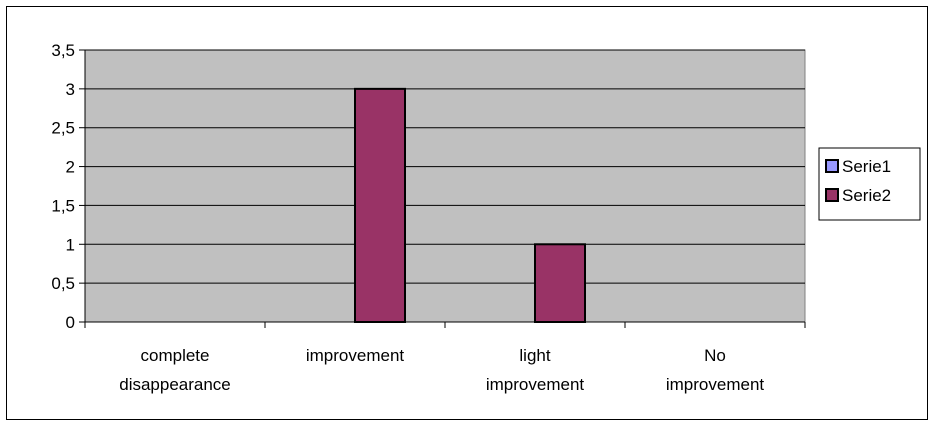  What do you see at coordinates (63, 128) in the screenshot?
I see `y-tick-label: 2,5` at bounding box center [63, 128].